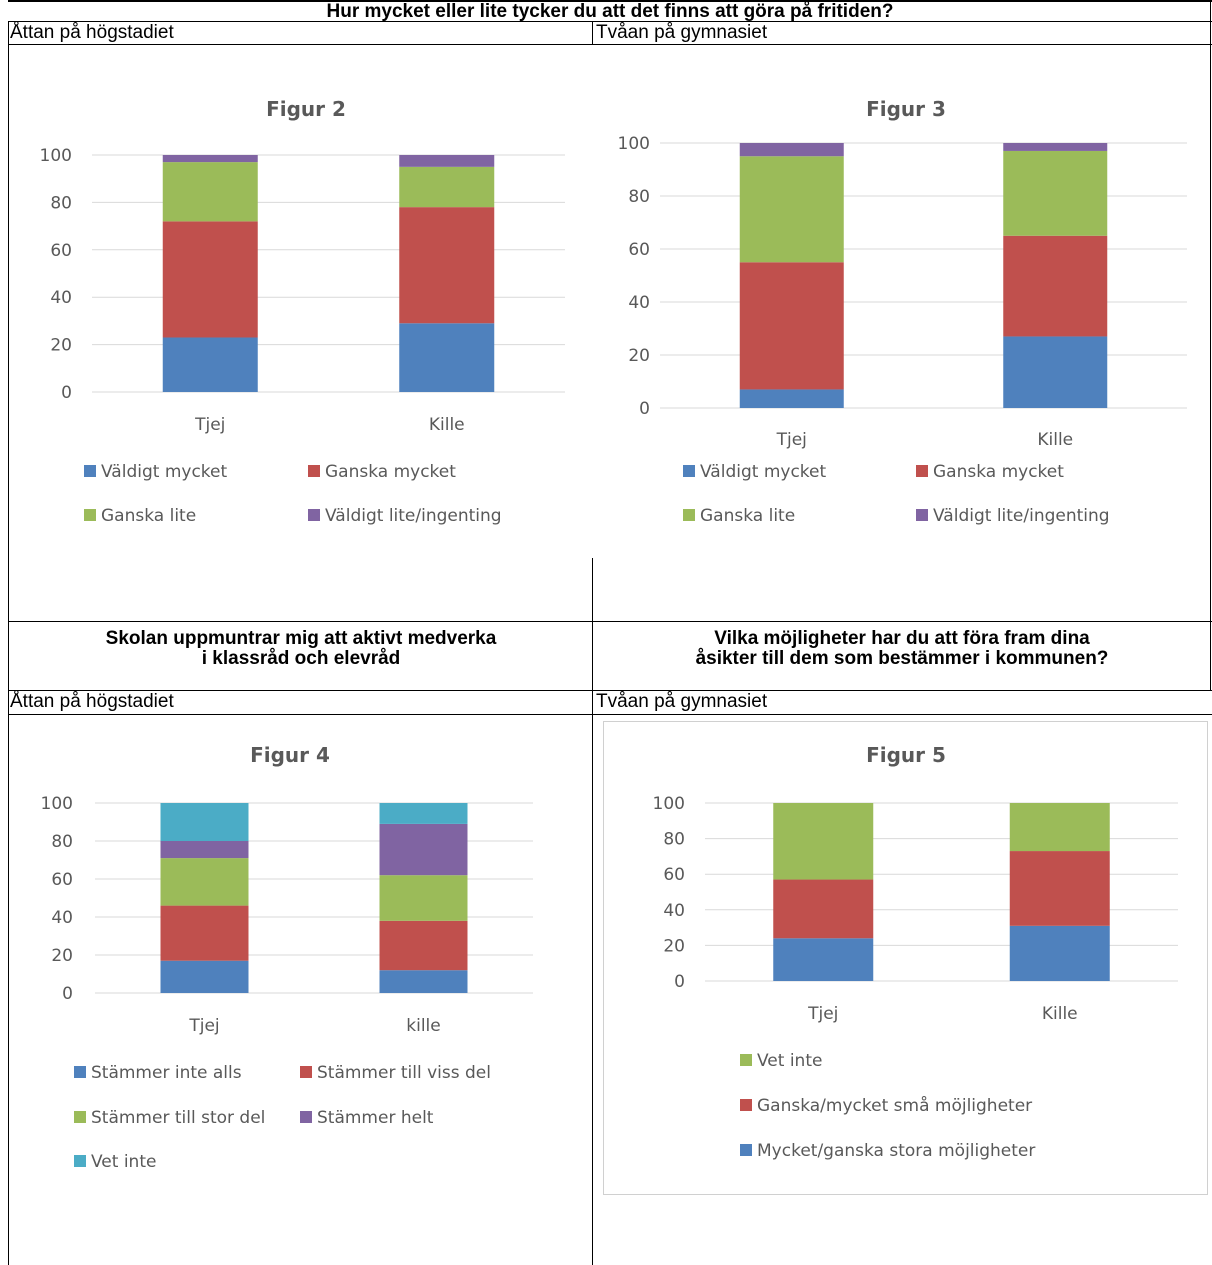  I want to click on chart-3-y-tick-label: 80, so click(639, 197).